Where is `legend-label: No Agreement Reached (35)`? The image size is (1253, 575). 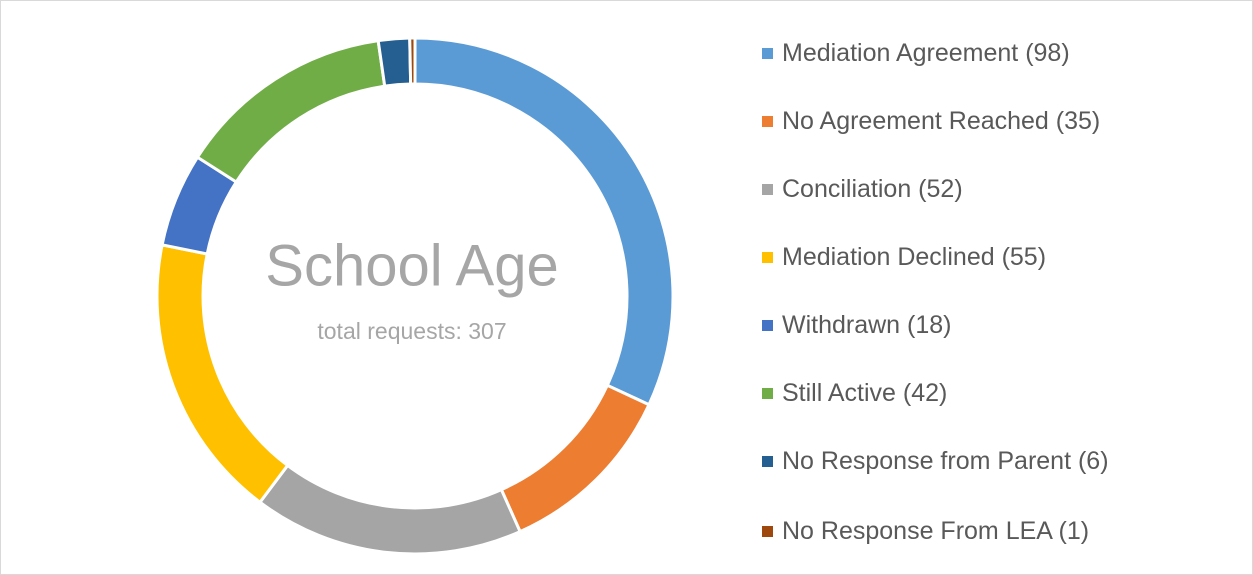
legend-label: No Agreement Reached (35) is located at coordinates (941, 121).